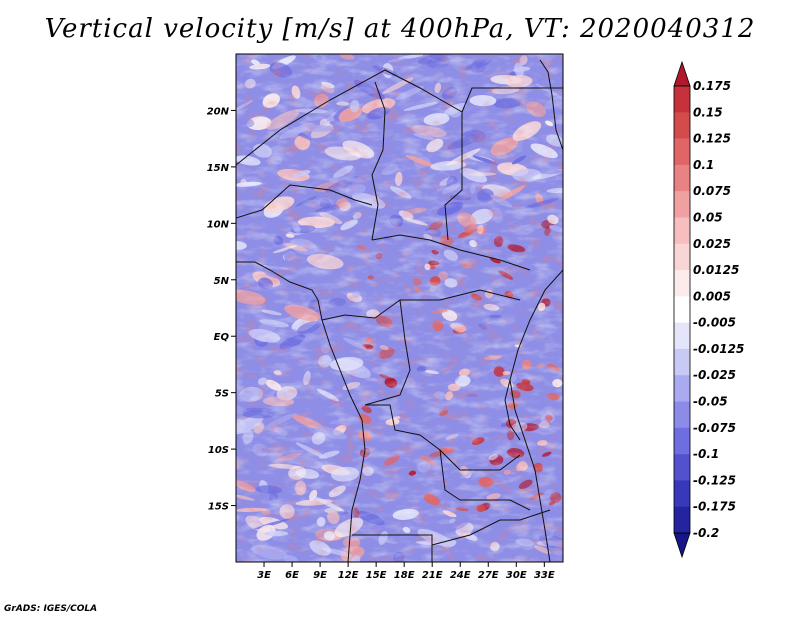 This screenshot has width=800, height=618. What do you see at coordinates (320, 575) in the screenshot?
I see `x-tick-label: 9E` at bounding box center [320, 575].